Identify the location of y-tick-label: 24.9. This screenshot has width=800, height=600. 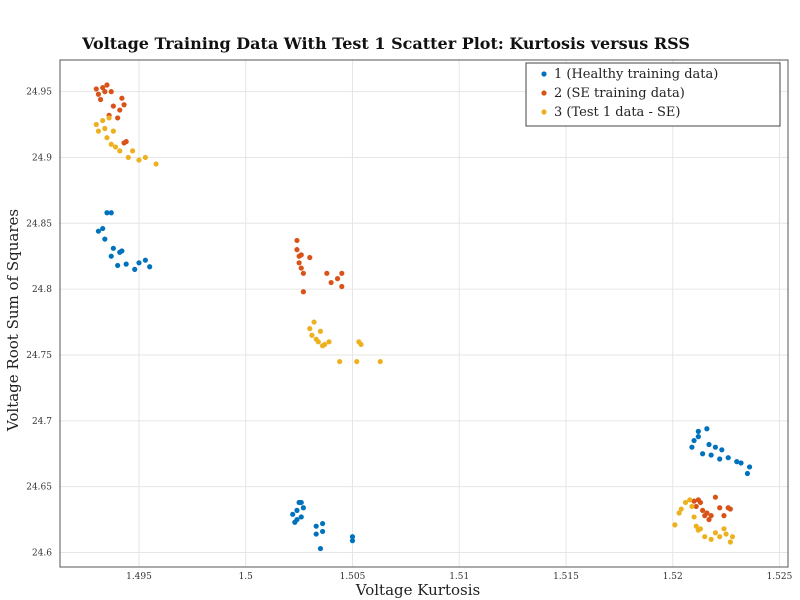
(42, 158).